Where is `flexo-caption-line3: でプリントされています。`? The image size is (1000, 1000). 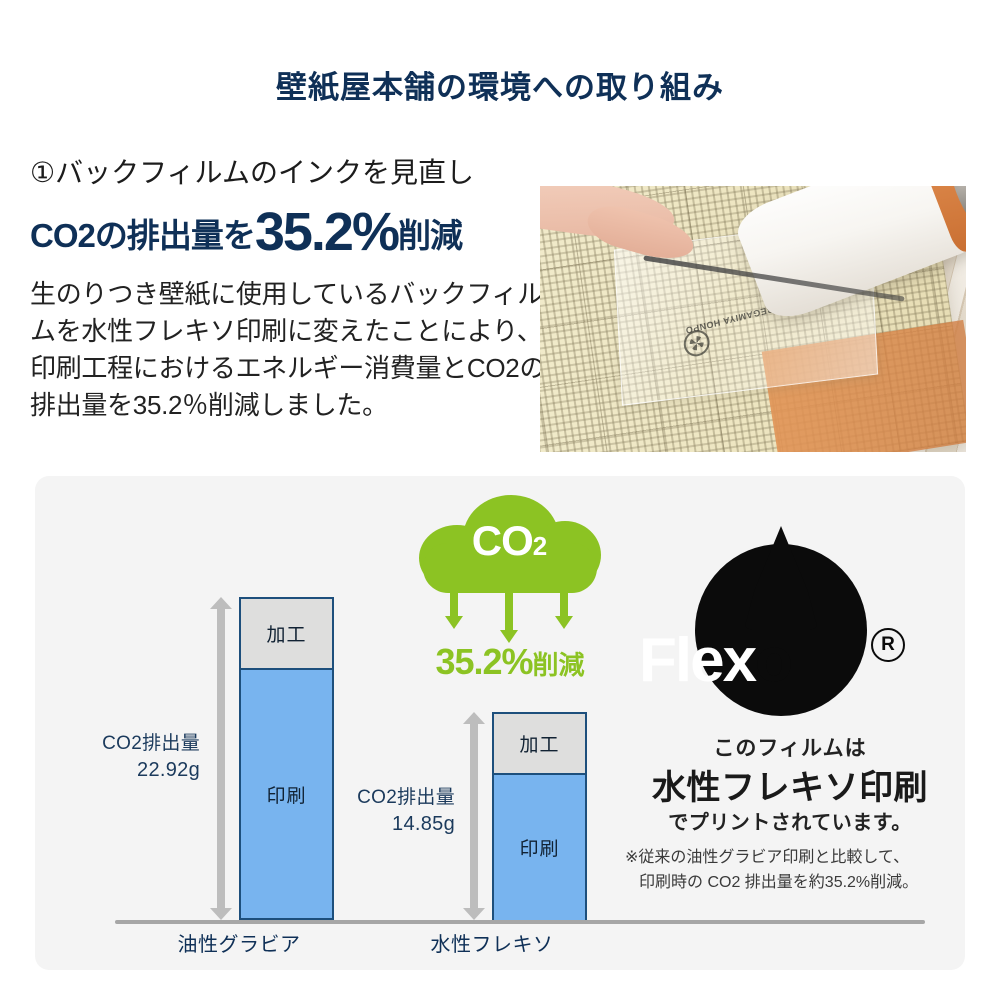 flexo-caption-line3: でプリントされています。 is located at coordinates (790, 823).